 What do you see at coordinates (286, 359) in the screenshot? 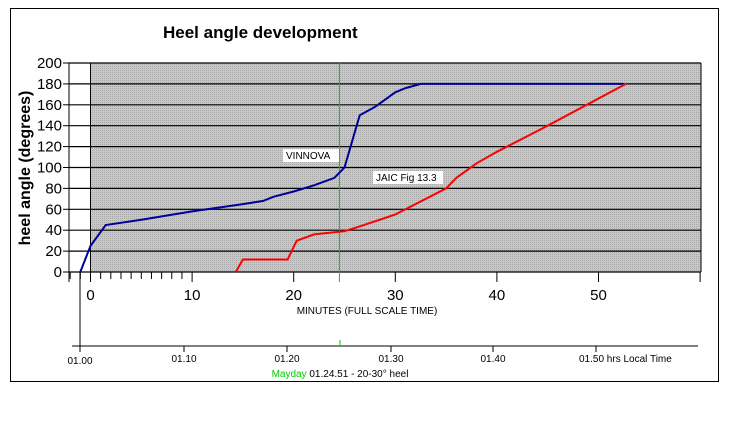
I see `time-tick-label: 01.20` at bounding box center [286, 359].